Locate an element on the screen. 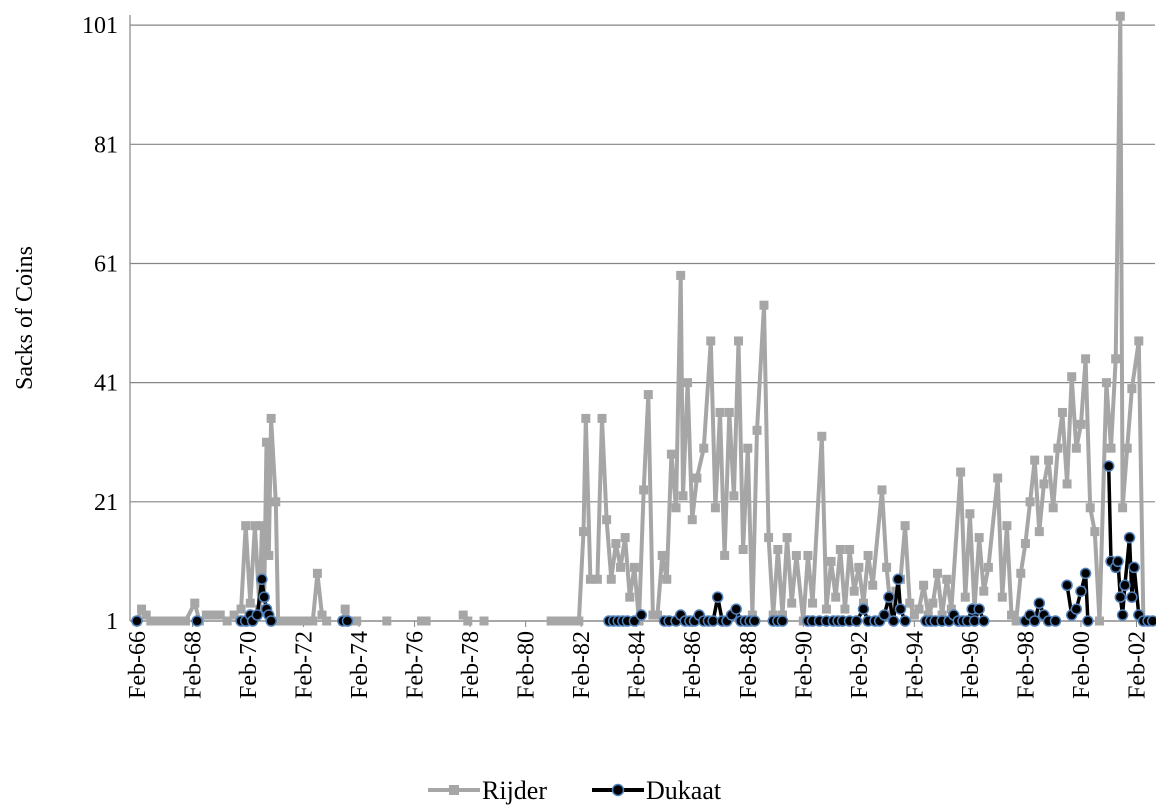  x-tick-label: Feb-68 is located at coordinates (193, 665).